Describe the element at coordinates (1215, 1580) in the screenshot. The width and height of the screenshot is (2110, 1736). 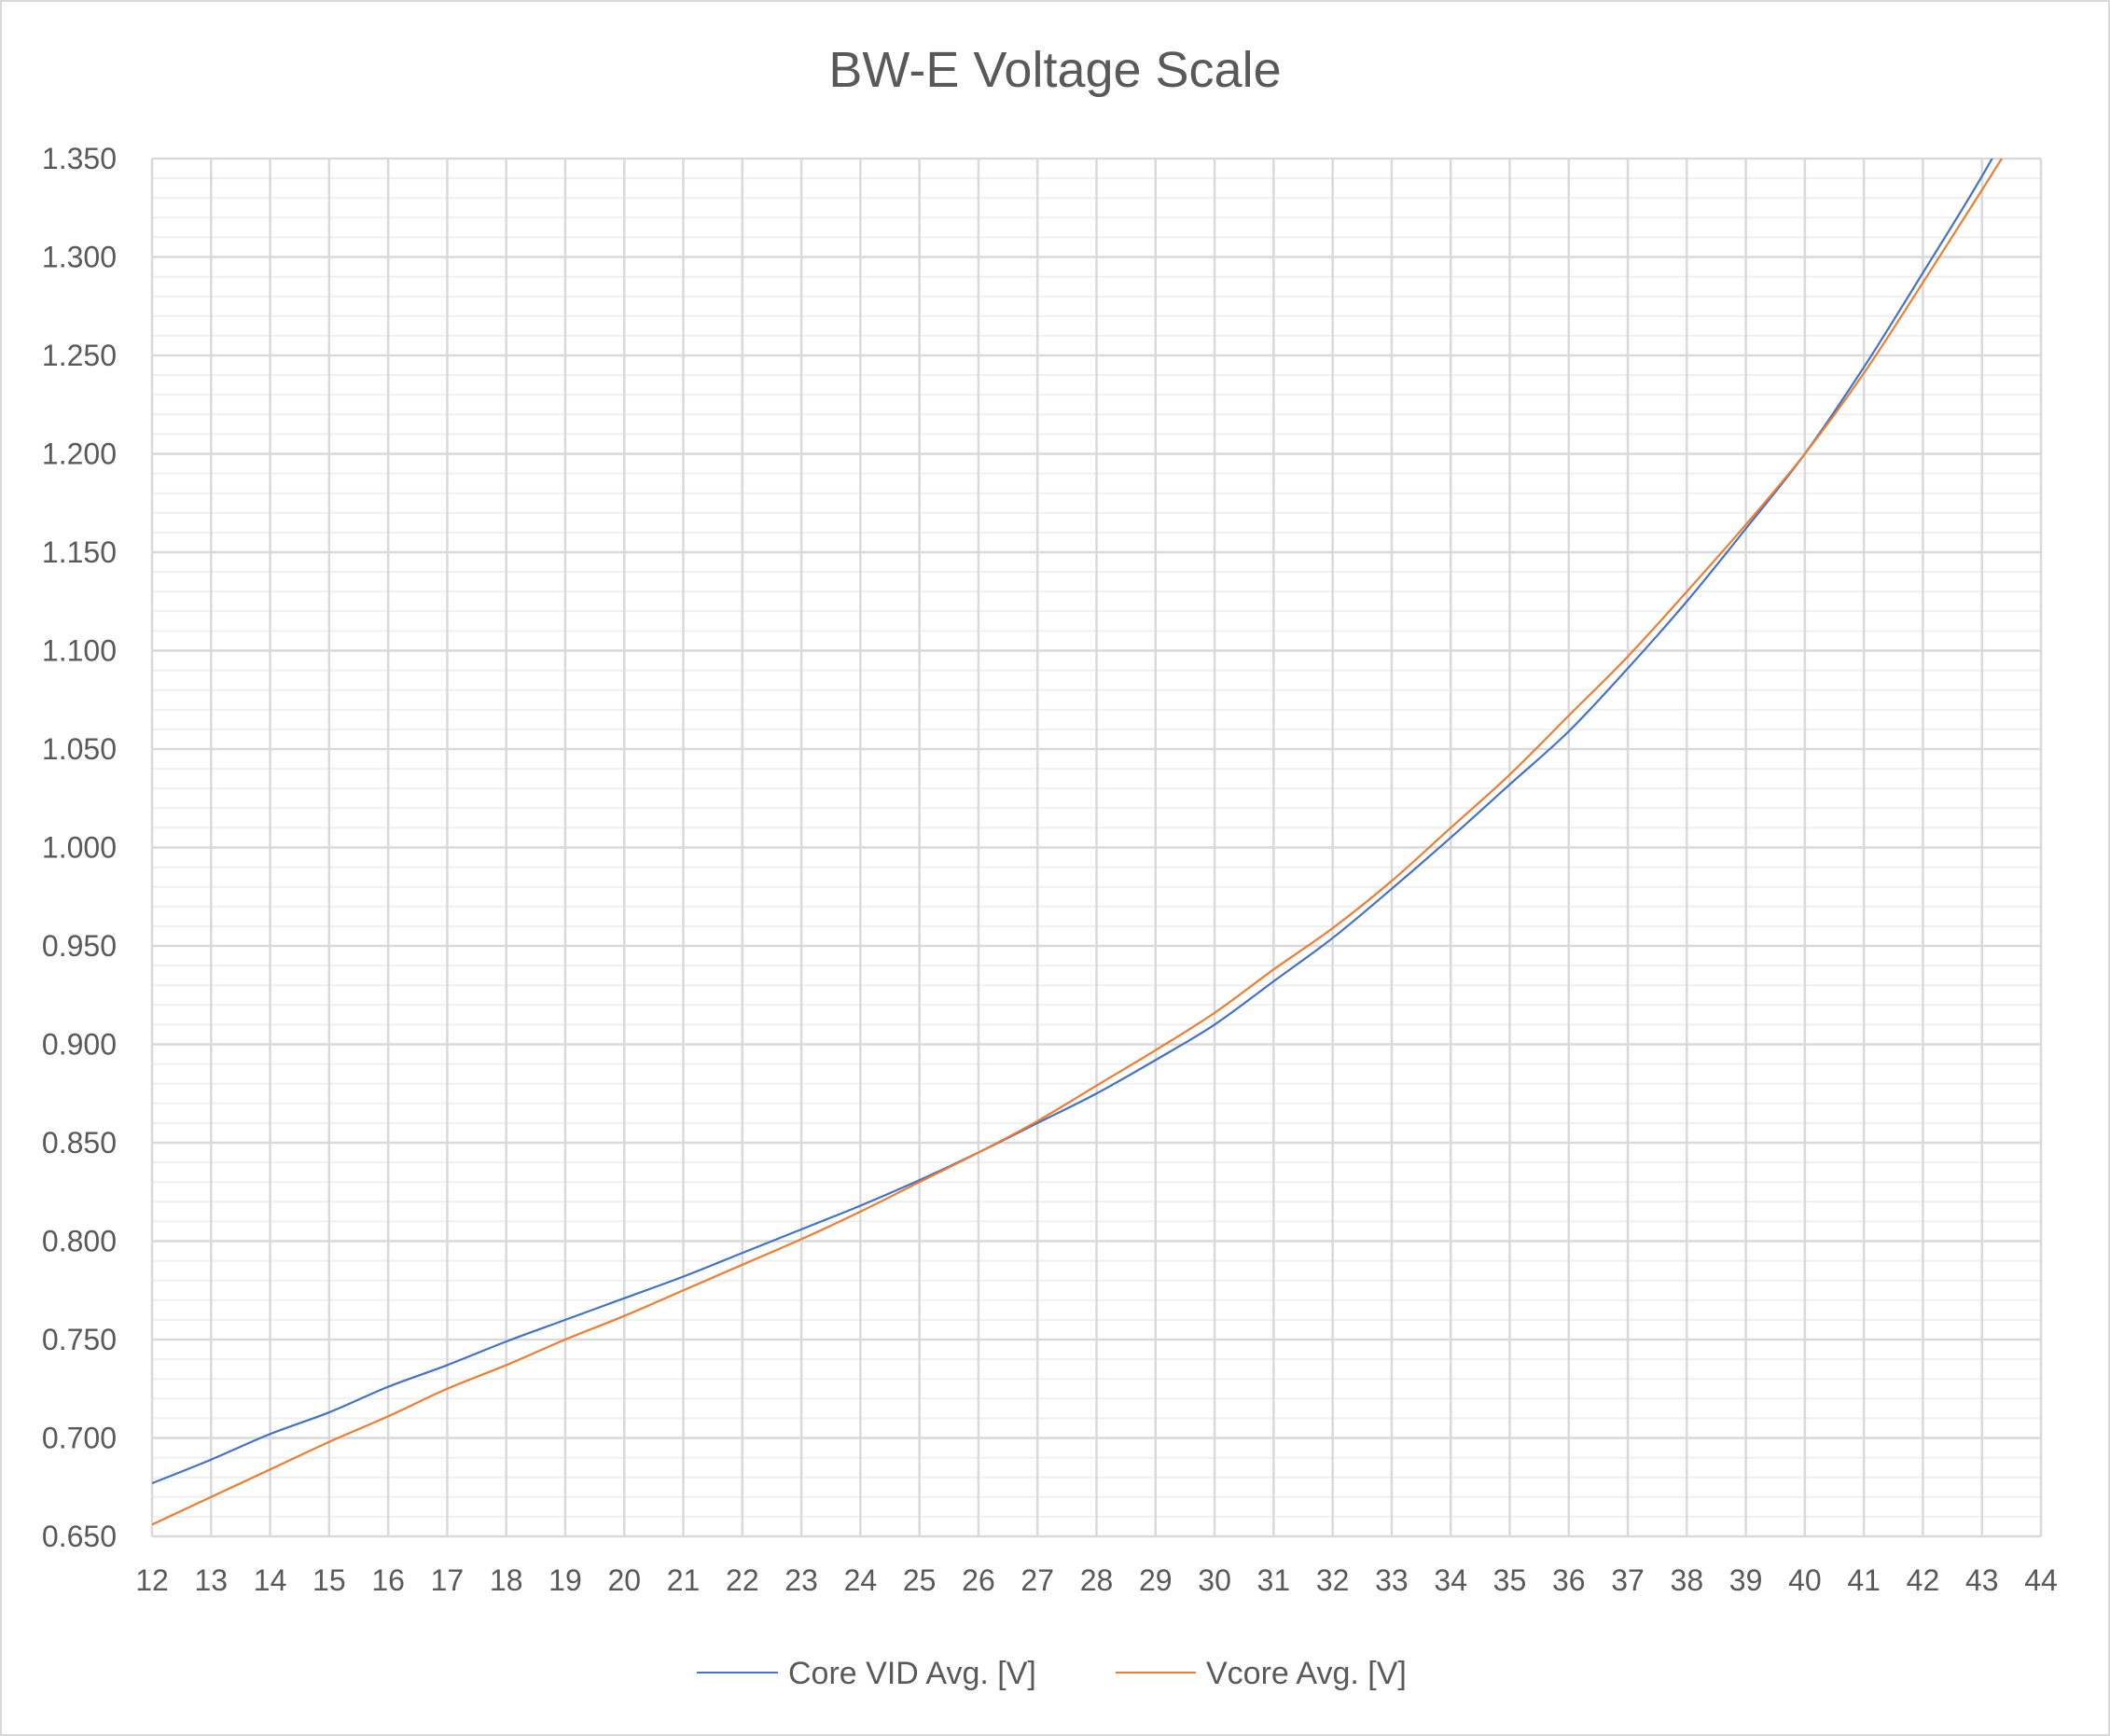
I see `x-tick-label: 30` at that location.